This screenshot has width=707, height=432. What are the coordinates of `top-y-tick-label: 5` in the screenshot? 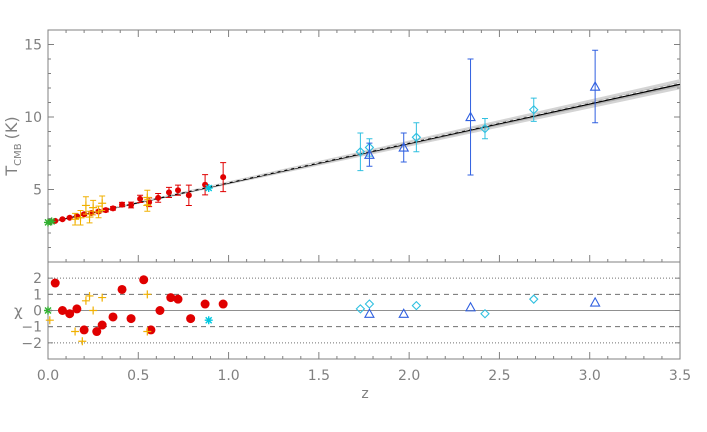 It's located at (37, 191).